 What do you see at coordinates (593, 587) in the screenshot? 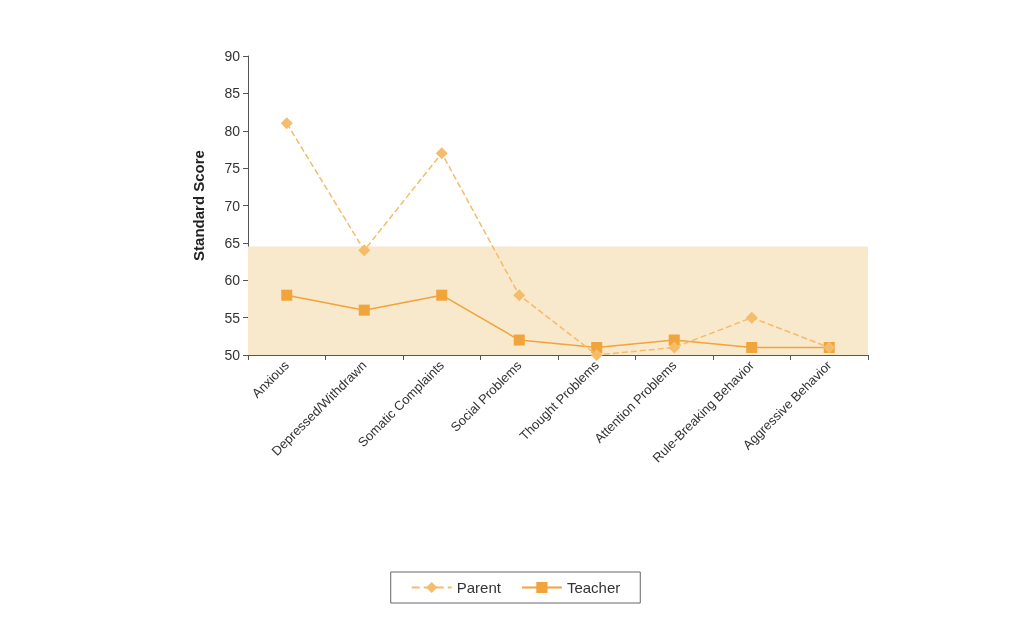
I see `legend-label: Teacher` at bounding box center [593, 587].